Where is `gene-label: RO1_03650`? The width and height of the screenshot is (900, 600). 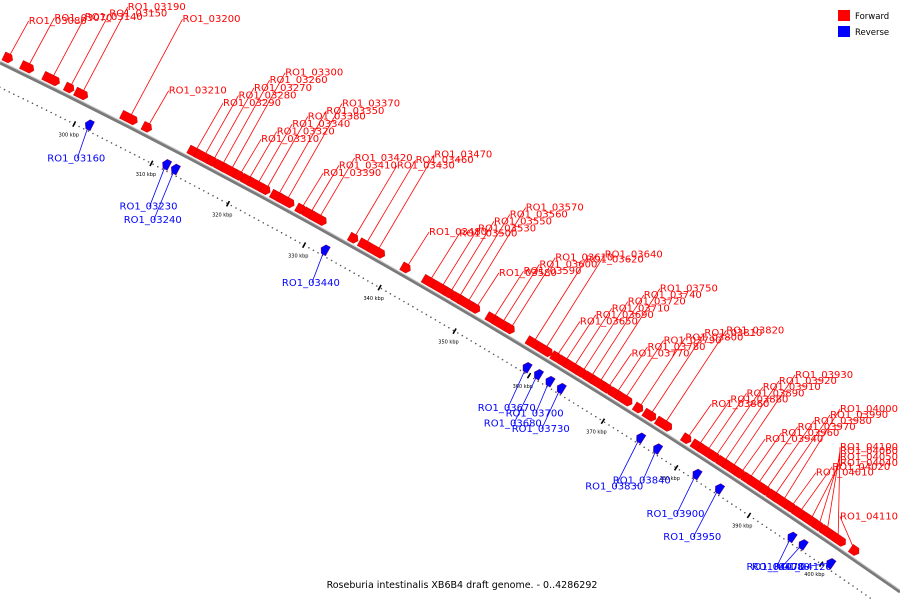
gene-label: RO1_03650 is located at coordinates (609, 322).